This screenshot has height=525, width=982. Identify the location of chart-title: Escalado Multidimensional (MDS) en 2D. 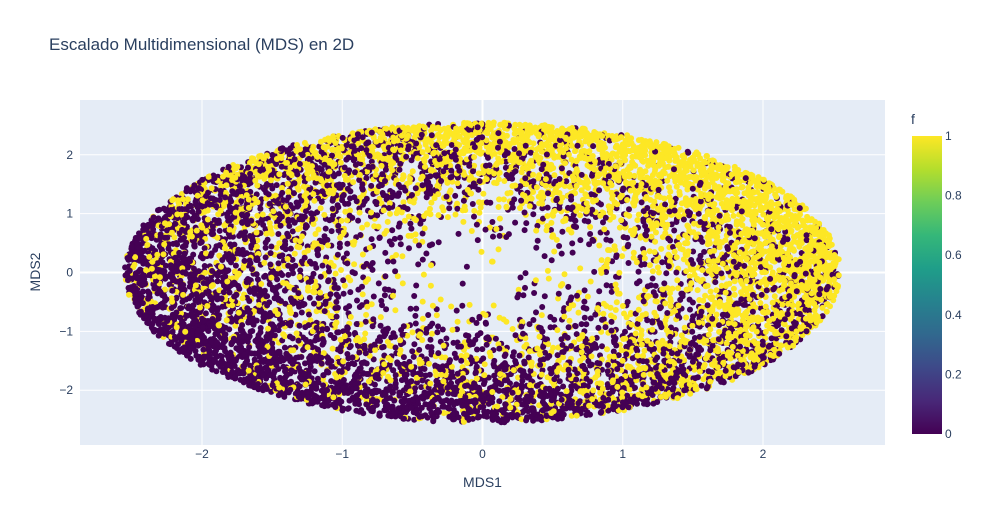
(201, 44).